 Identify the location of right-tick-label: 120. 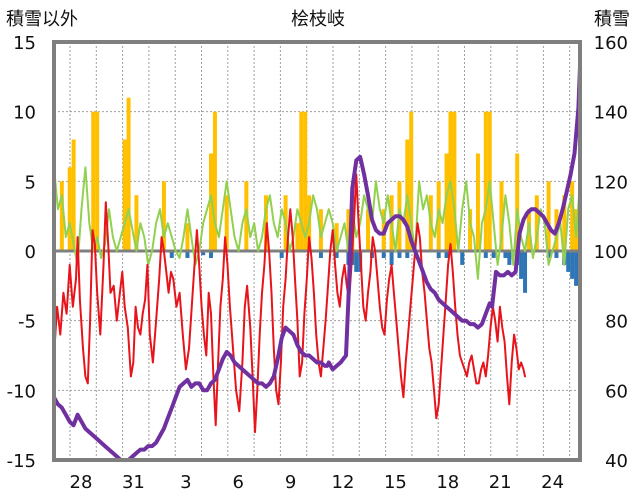
(611, 182).